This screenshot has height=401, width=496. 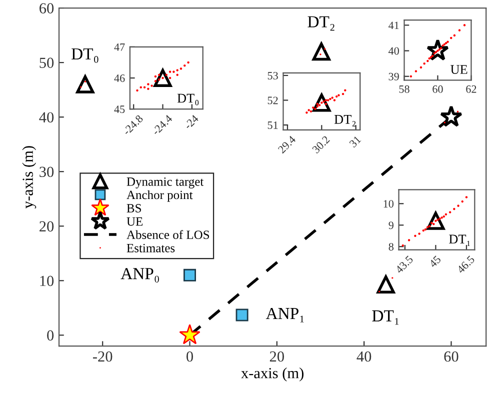 I want to click on x-tick-label: -24, so click(x=191, y=122).